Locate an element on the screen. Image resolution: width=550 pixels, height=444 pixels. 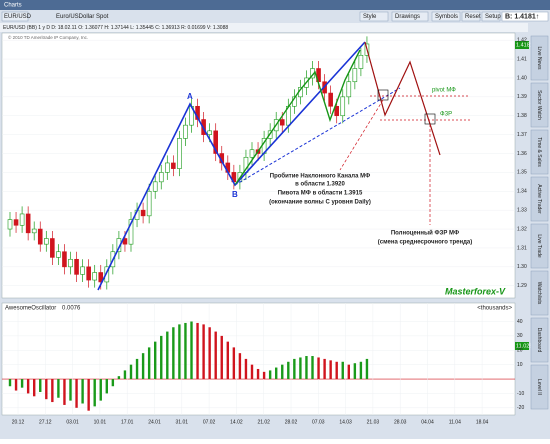
toolbar-button-label: Symbols is located at coordinates (446, 17).